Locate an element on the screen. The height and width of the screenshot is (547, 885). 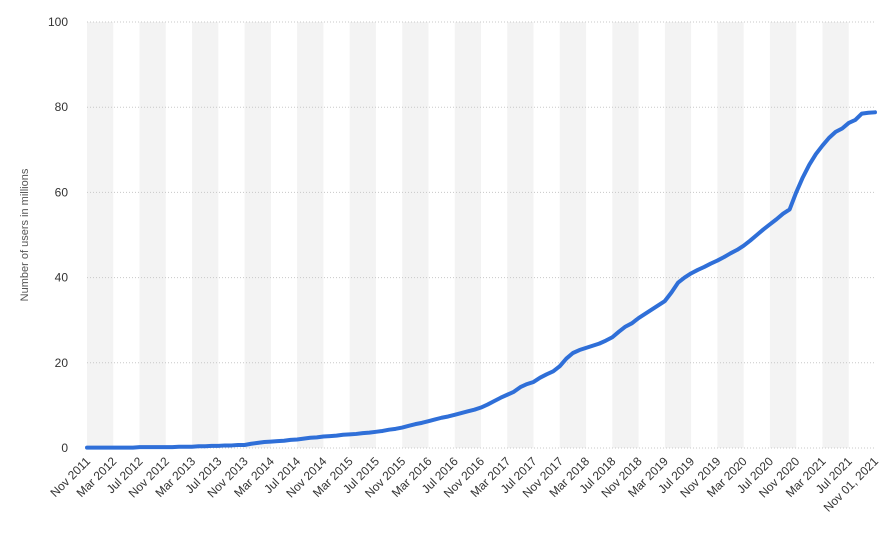
y-tick-label: 0 is located at coordinates (64, 448).